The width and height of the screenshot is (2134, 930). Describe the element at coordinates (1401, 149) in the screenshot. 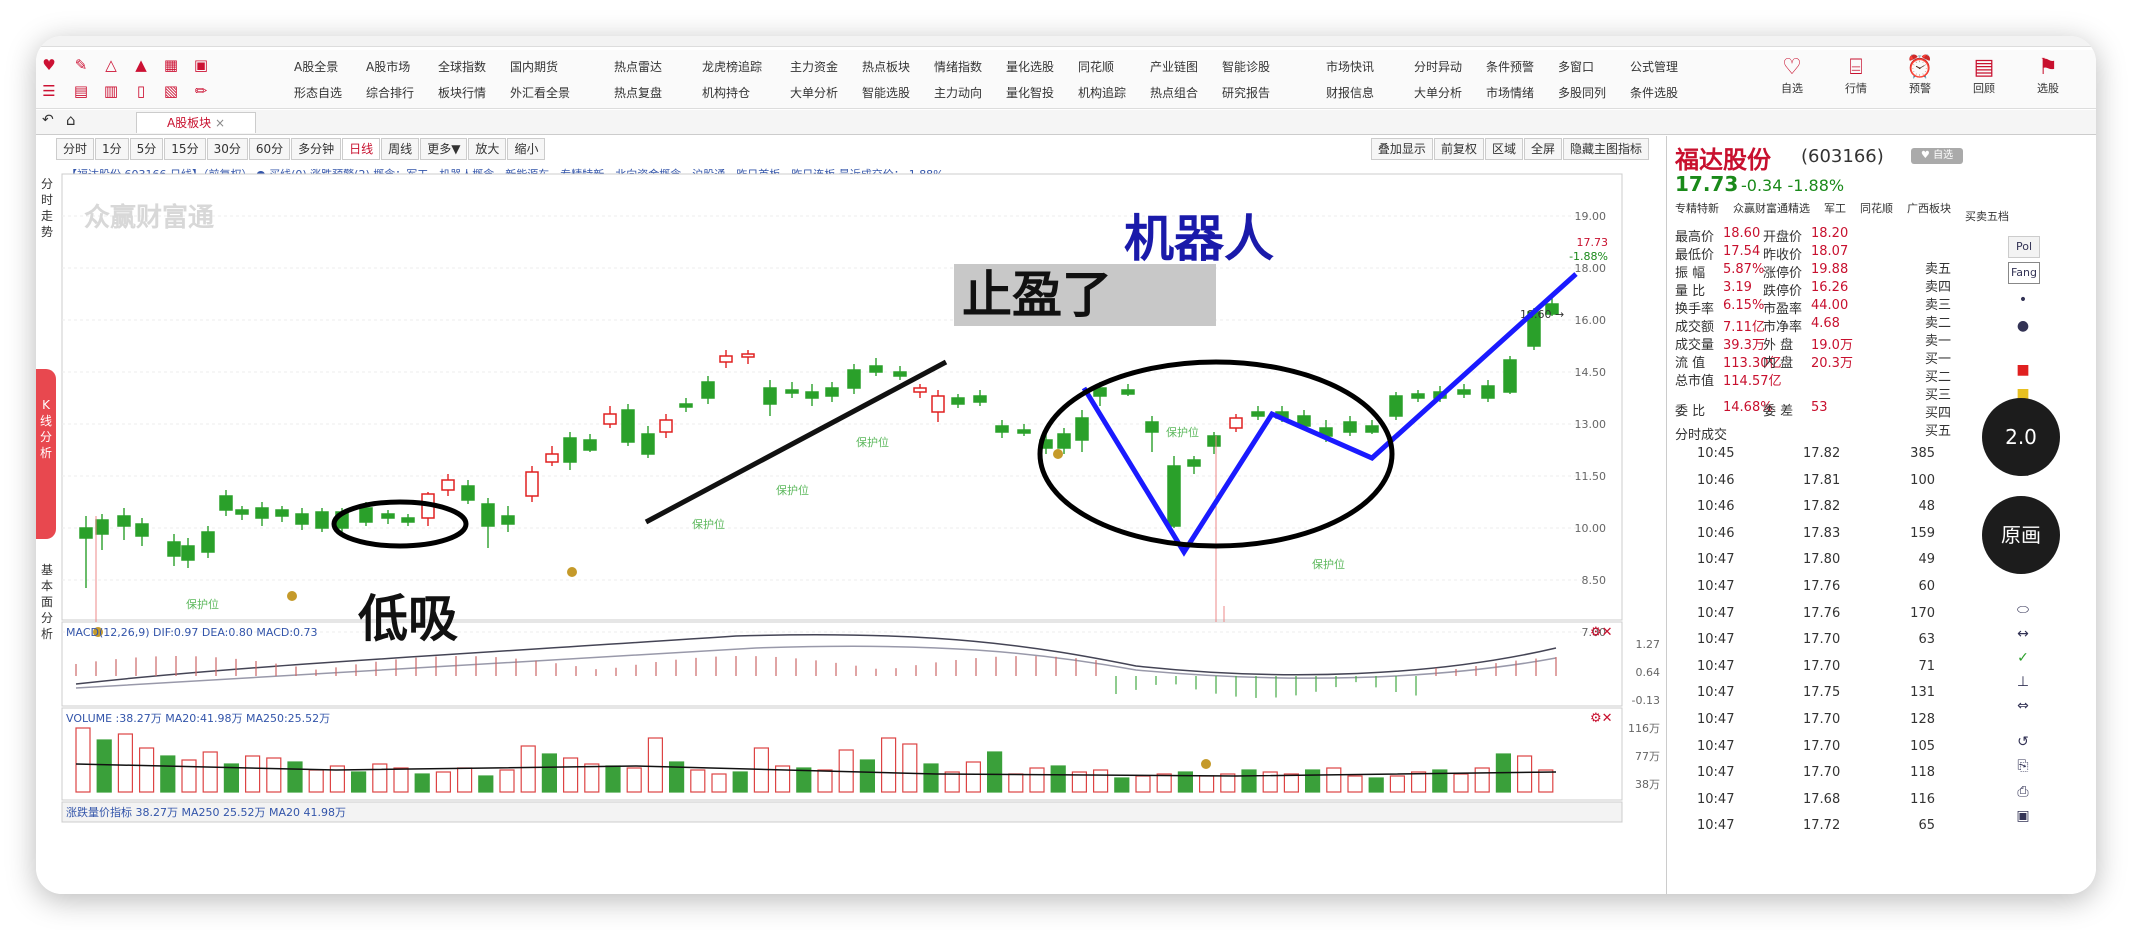

I see `chart-option-button: 叠加显示` at that location.